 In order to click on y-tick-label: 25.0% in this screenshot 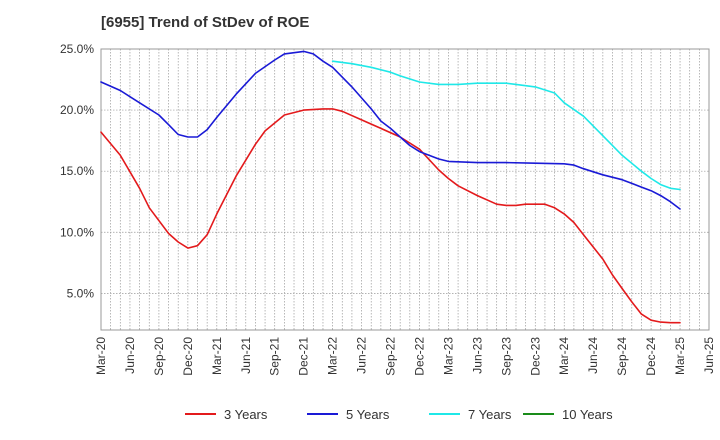, I will do `click(77, 49)`.